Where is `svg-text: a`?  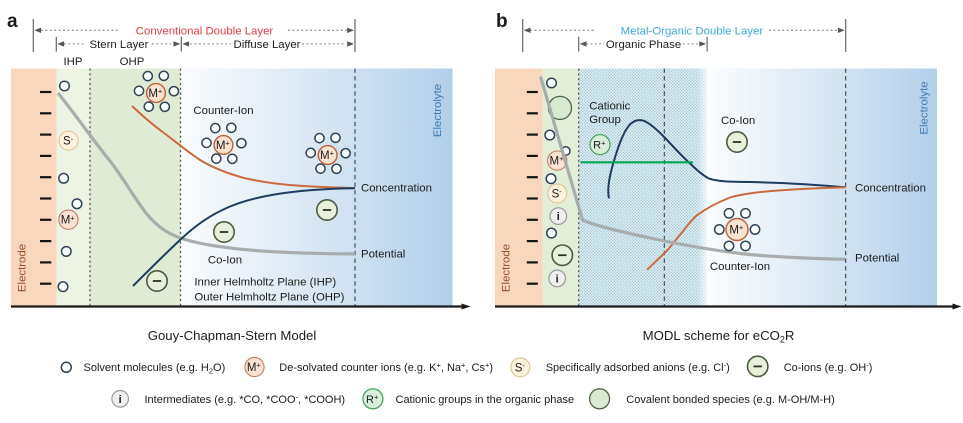 svg-text: a is located at coordinates (12, 21).